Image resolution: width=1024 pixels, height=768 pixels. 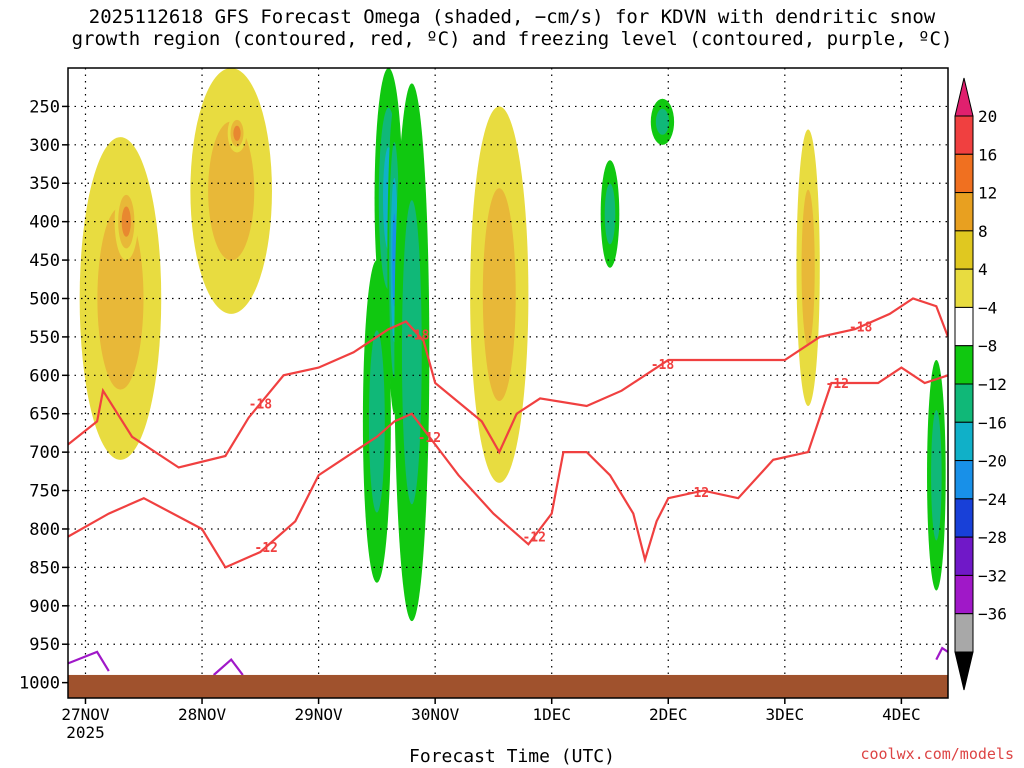 I want to click on contour-label-1-4: -12, so click(x=837, y=384).